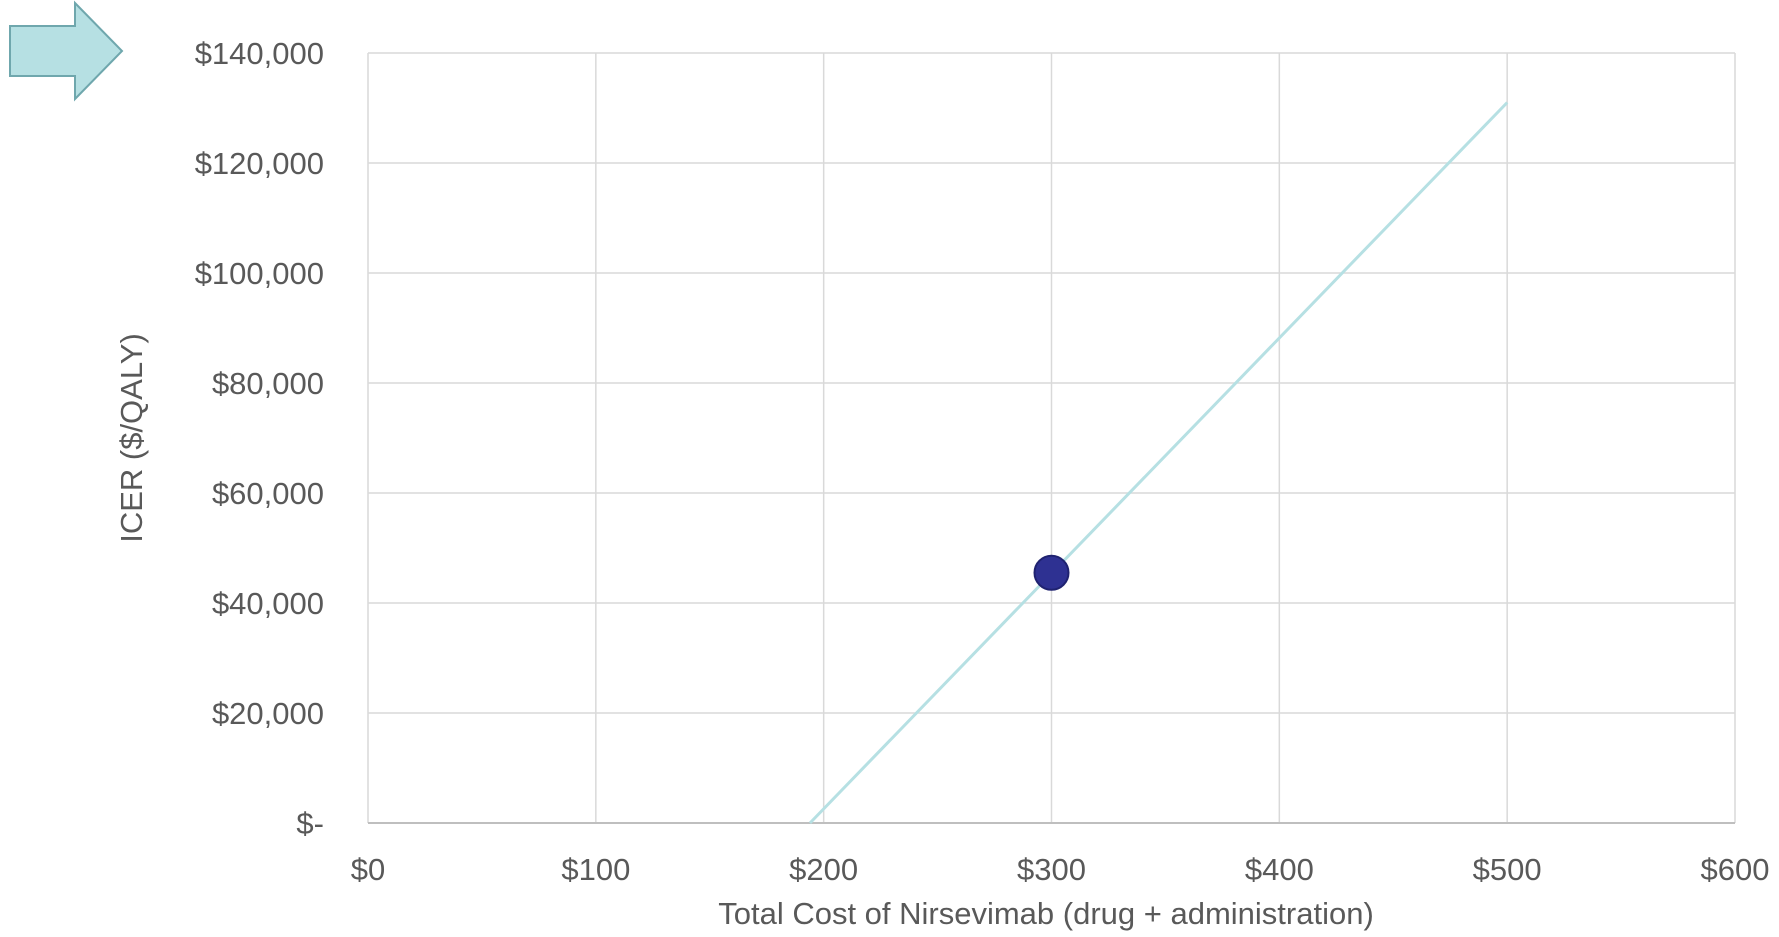 The image size is (1779, 937). I want to click on highlight-point, so click(1051, 572).